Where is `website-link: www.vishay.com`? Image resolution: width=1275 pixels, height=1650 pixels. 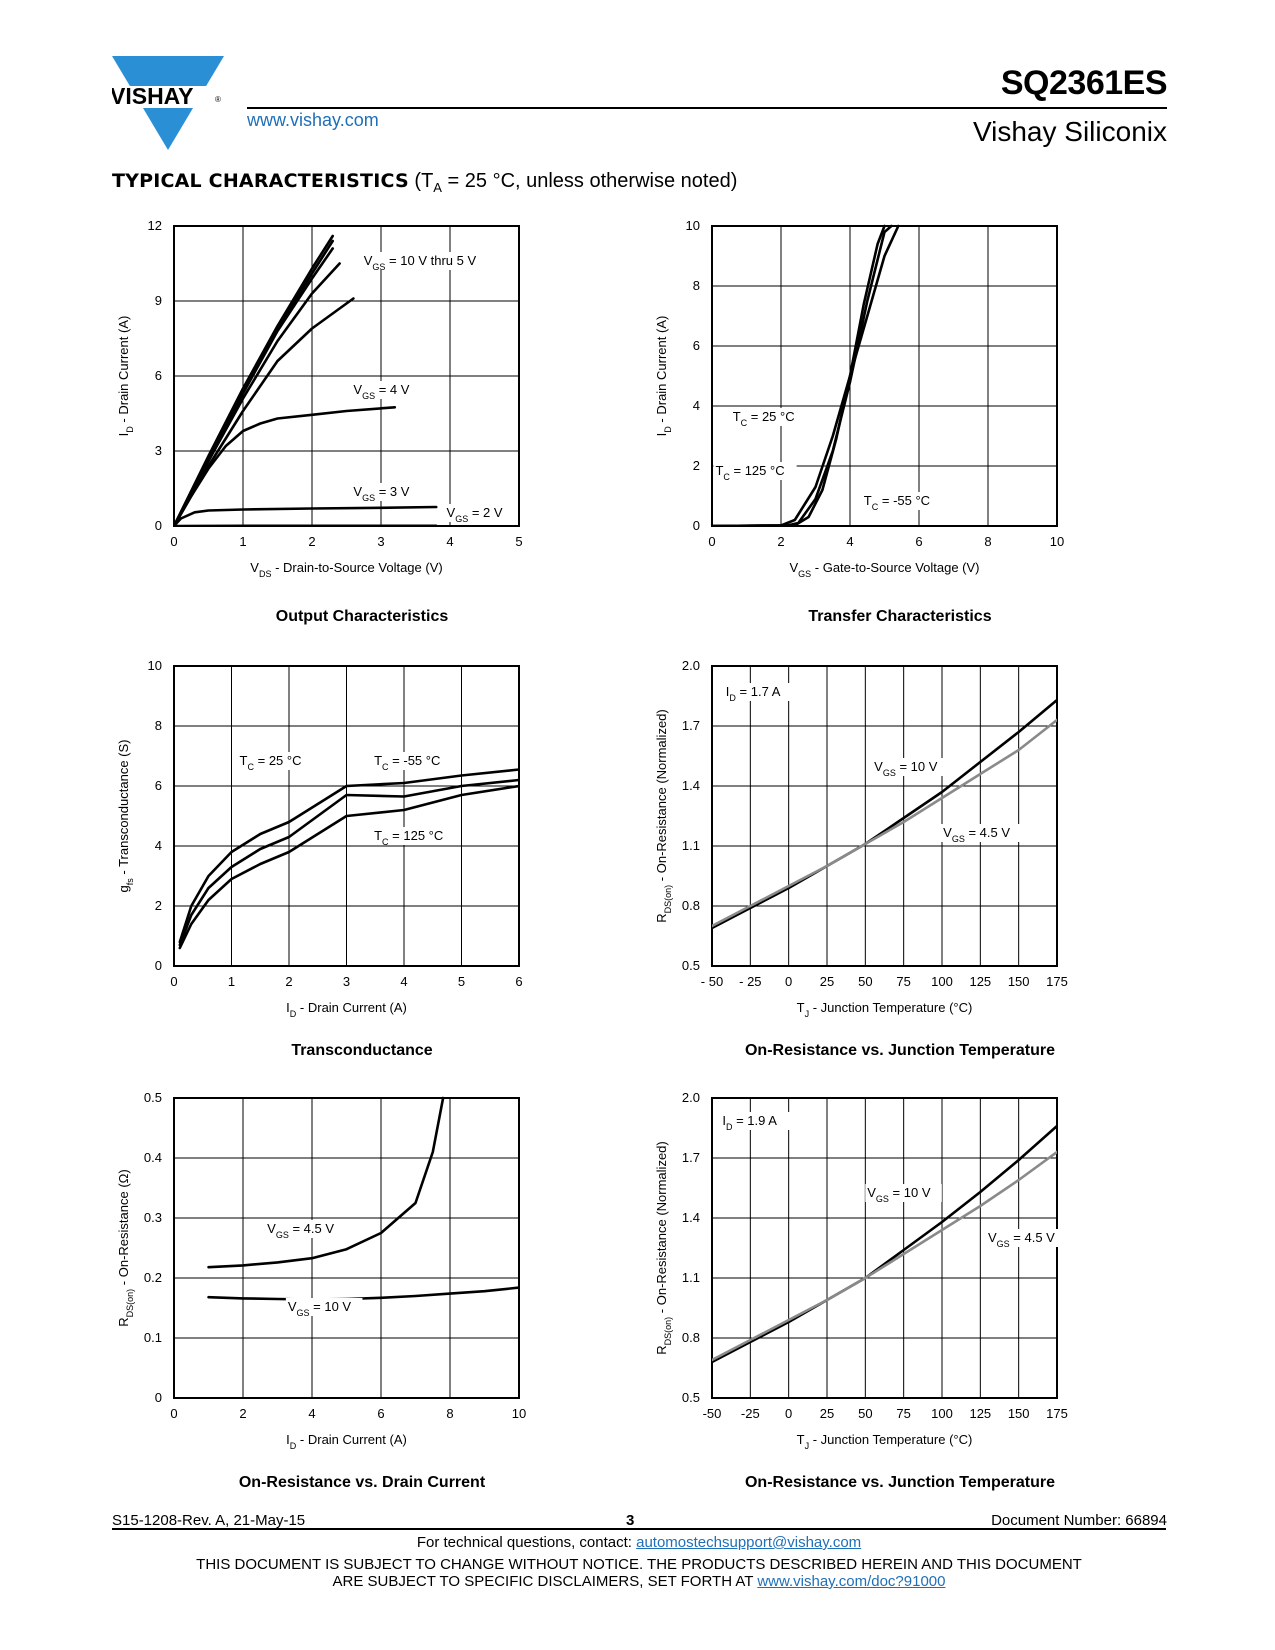 website-link: www.vishay.com is located at coordinates (313, 120).